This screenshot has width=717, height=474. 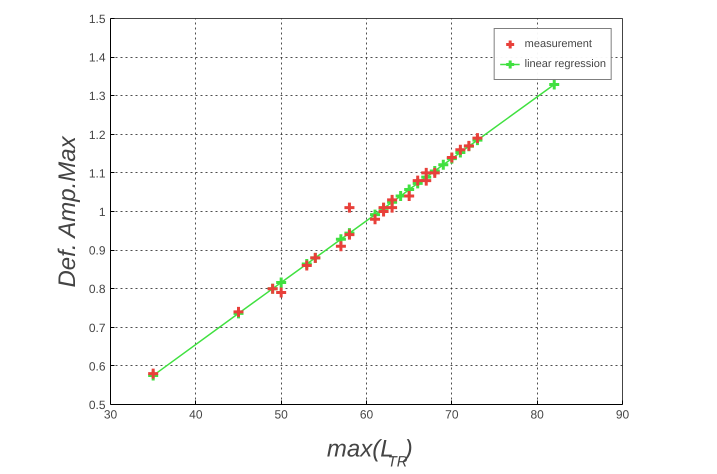 What do you see at coordinates (97, 57) in the screenshot?
I see `y-tick-label: 1.4` at bounding box center [97, 57].